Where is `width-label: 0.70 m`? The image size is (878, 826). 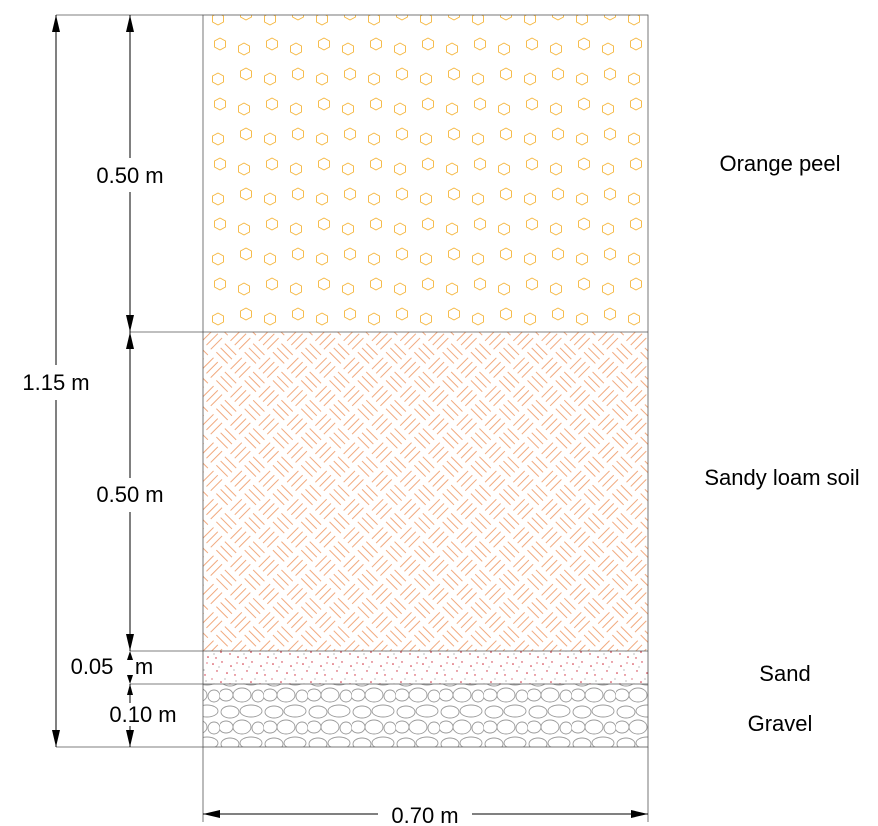 width-label: 0.70 m is located at coordinates (424, 814).